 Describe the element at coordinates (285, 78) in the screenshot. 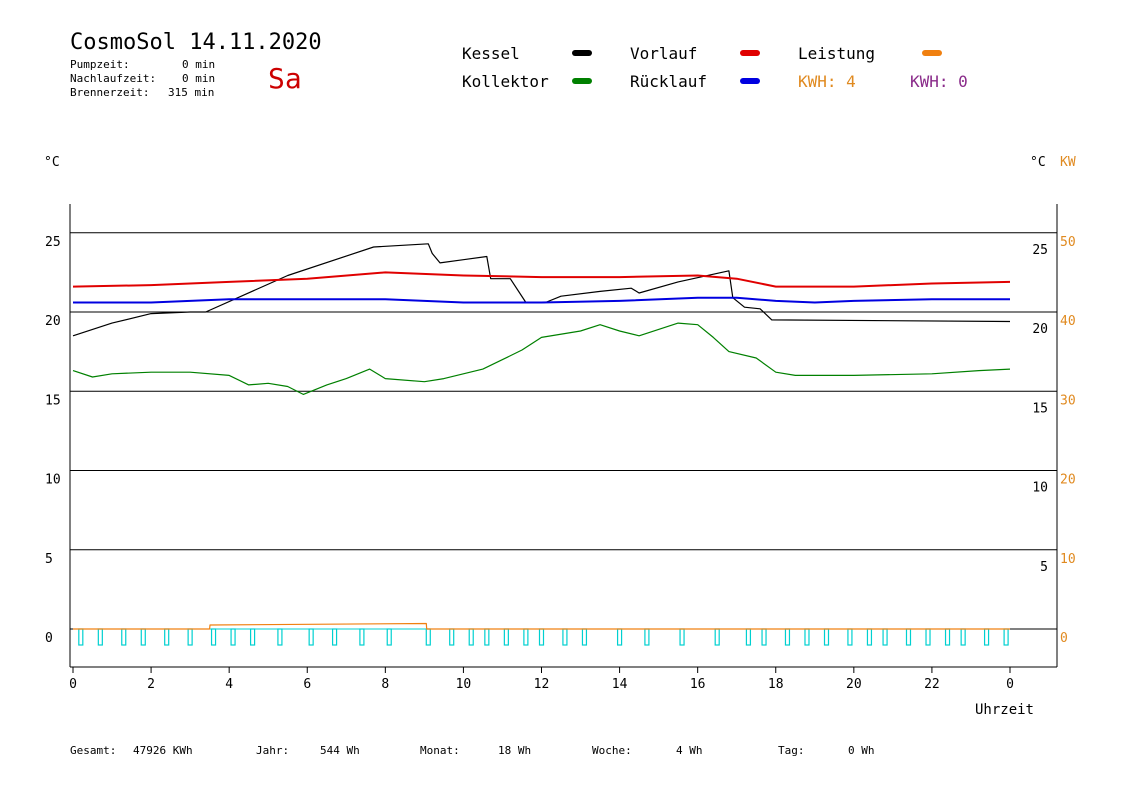

I see `weekday-label: Sa` at that location.